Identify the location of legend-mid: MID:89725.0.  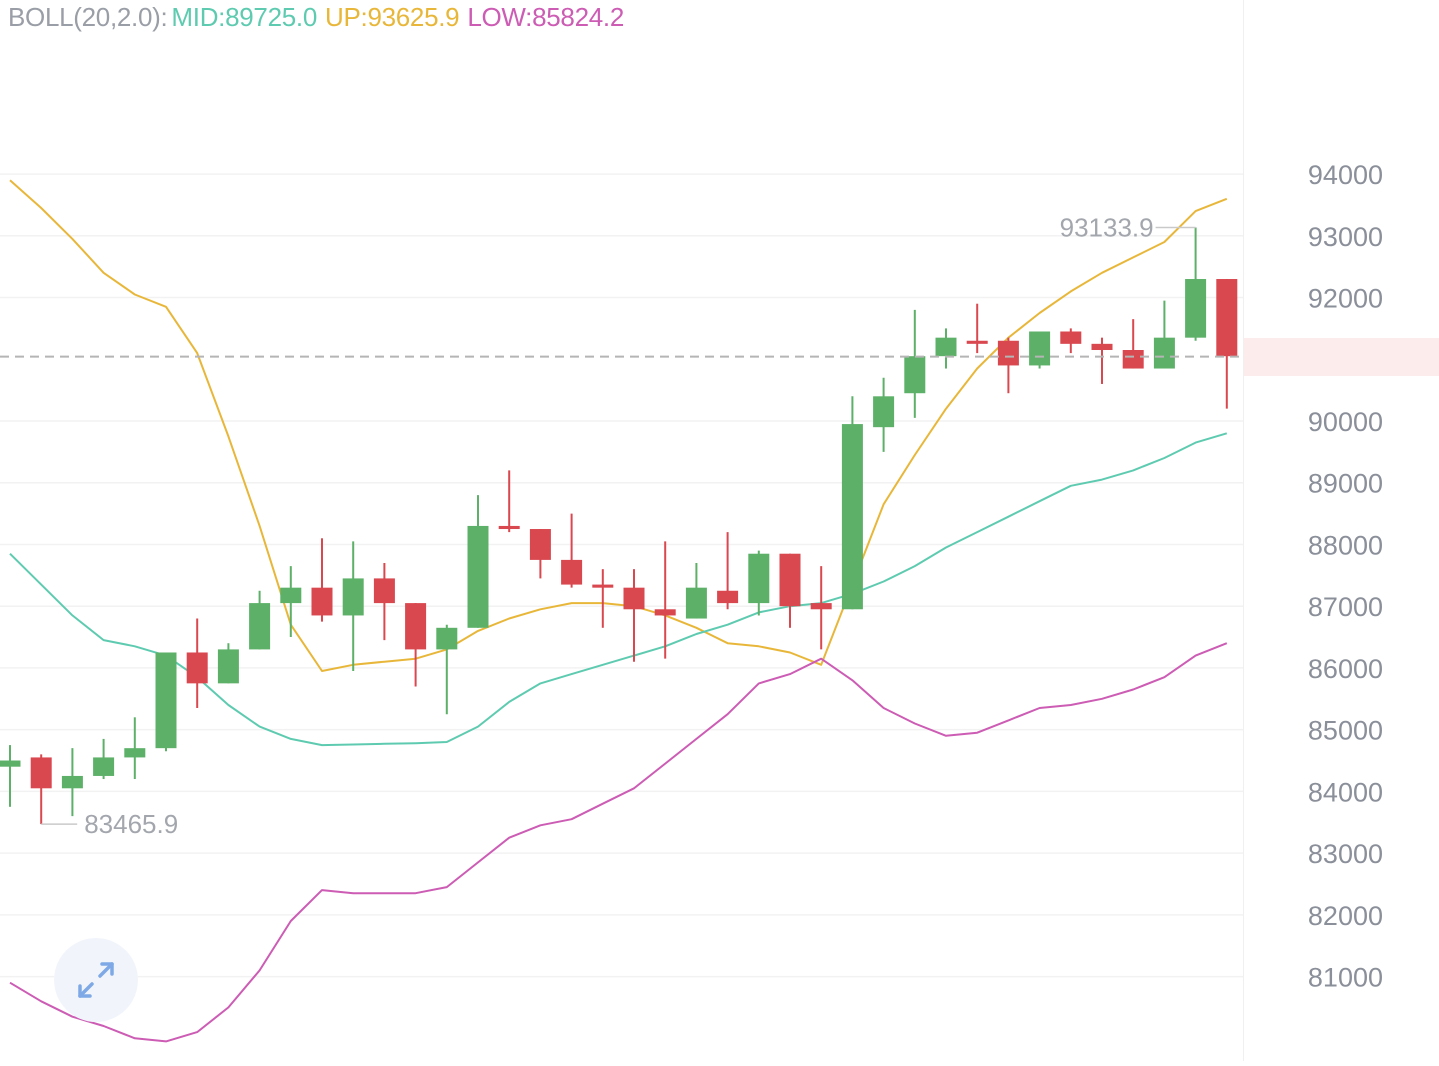
(244, 17).